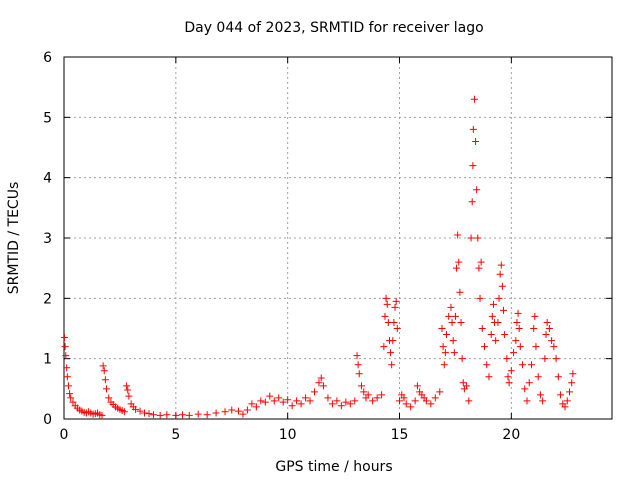  I want to click on x-axis-label: GPS time / hours, so click(333, 467).